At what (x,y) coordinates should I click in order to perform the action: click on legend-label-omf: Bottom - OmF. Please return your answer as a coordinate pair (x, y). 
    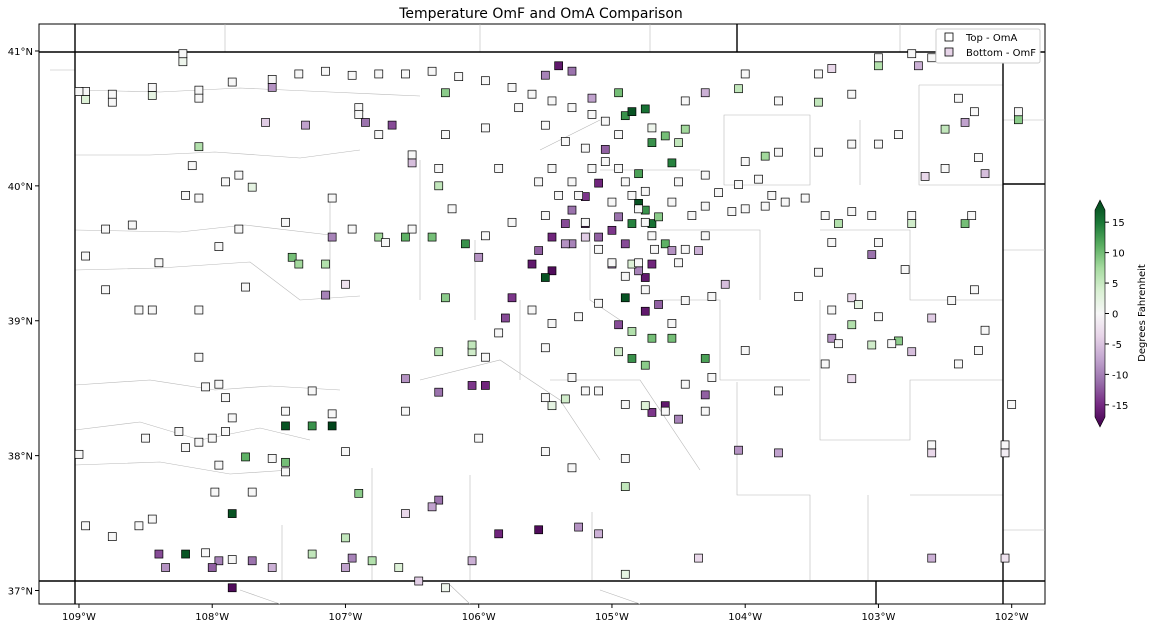
    Looking at the image, I should click on (1001, 53).